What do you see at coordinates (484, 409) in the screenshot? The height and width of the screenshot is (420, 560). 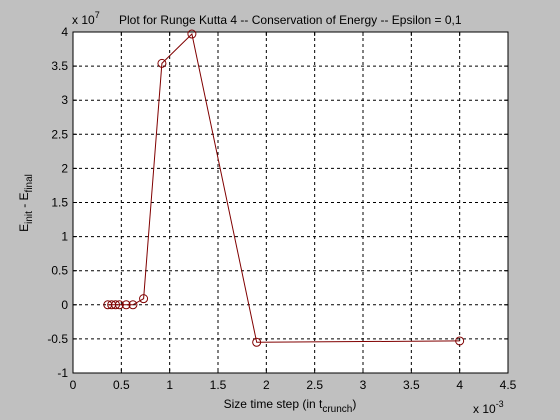 I see `x-multiplier-base: x 10` at bounding box center [484, 409].